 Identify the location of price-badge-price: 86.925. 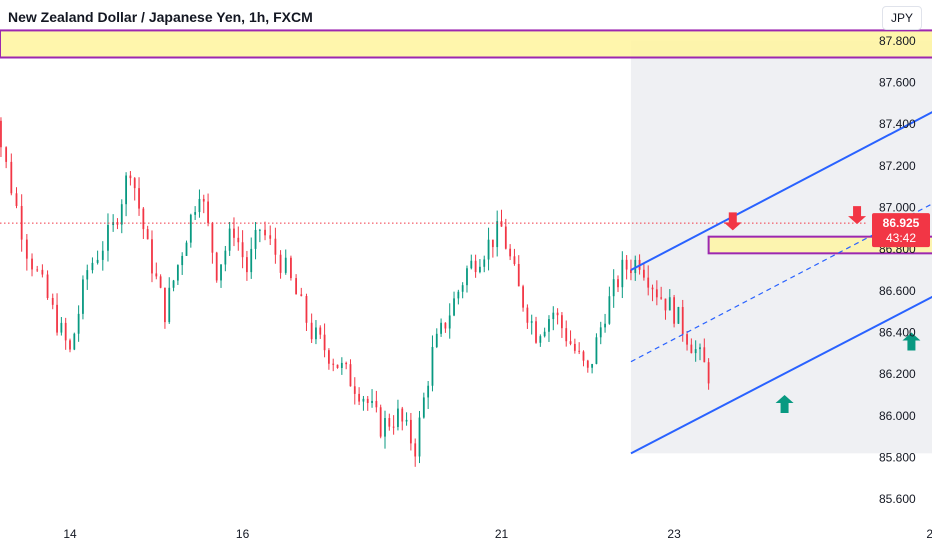
(901, 223).